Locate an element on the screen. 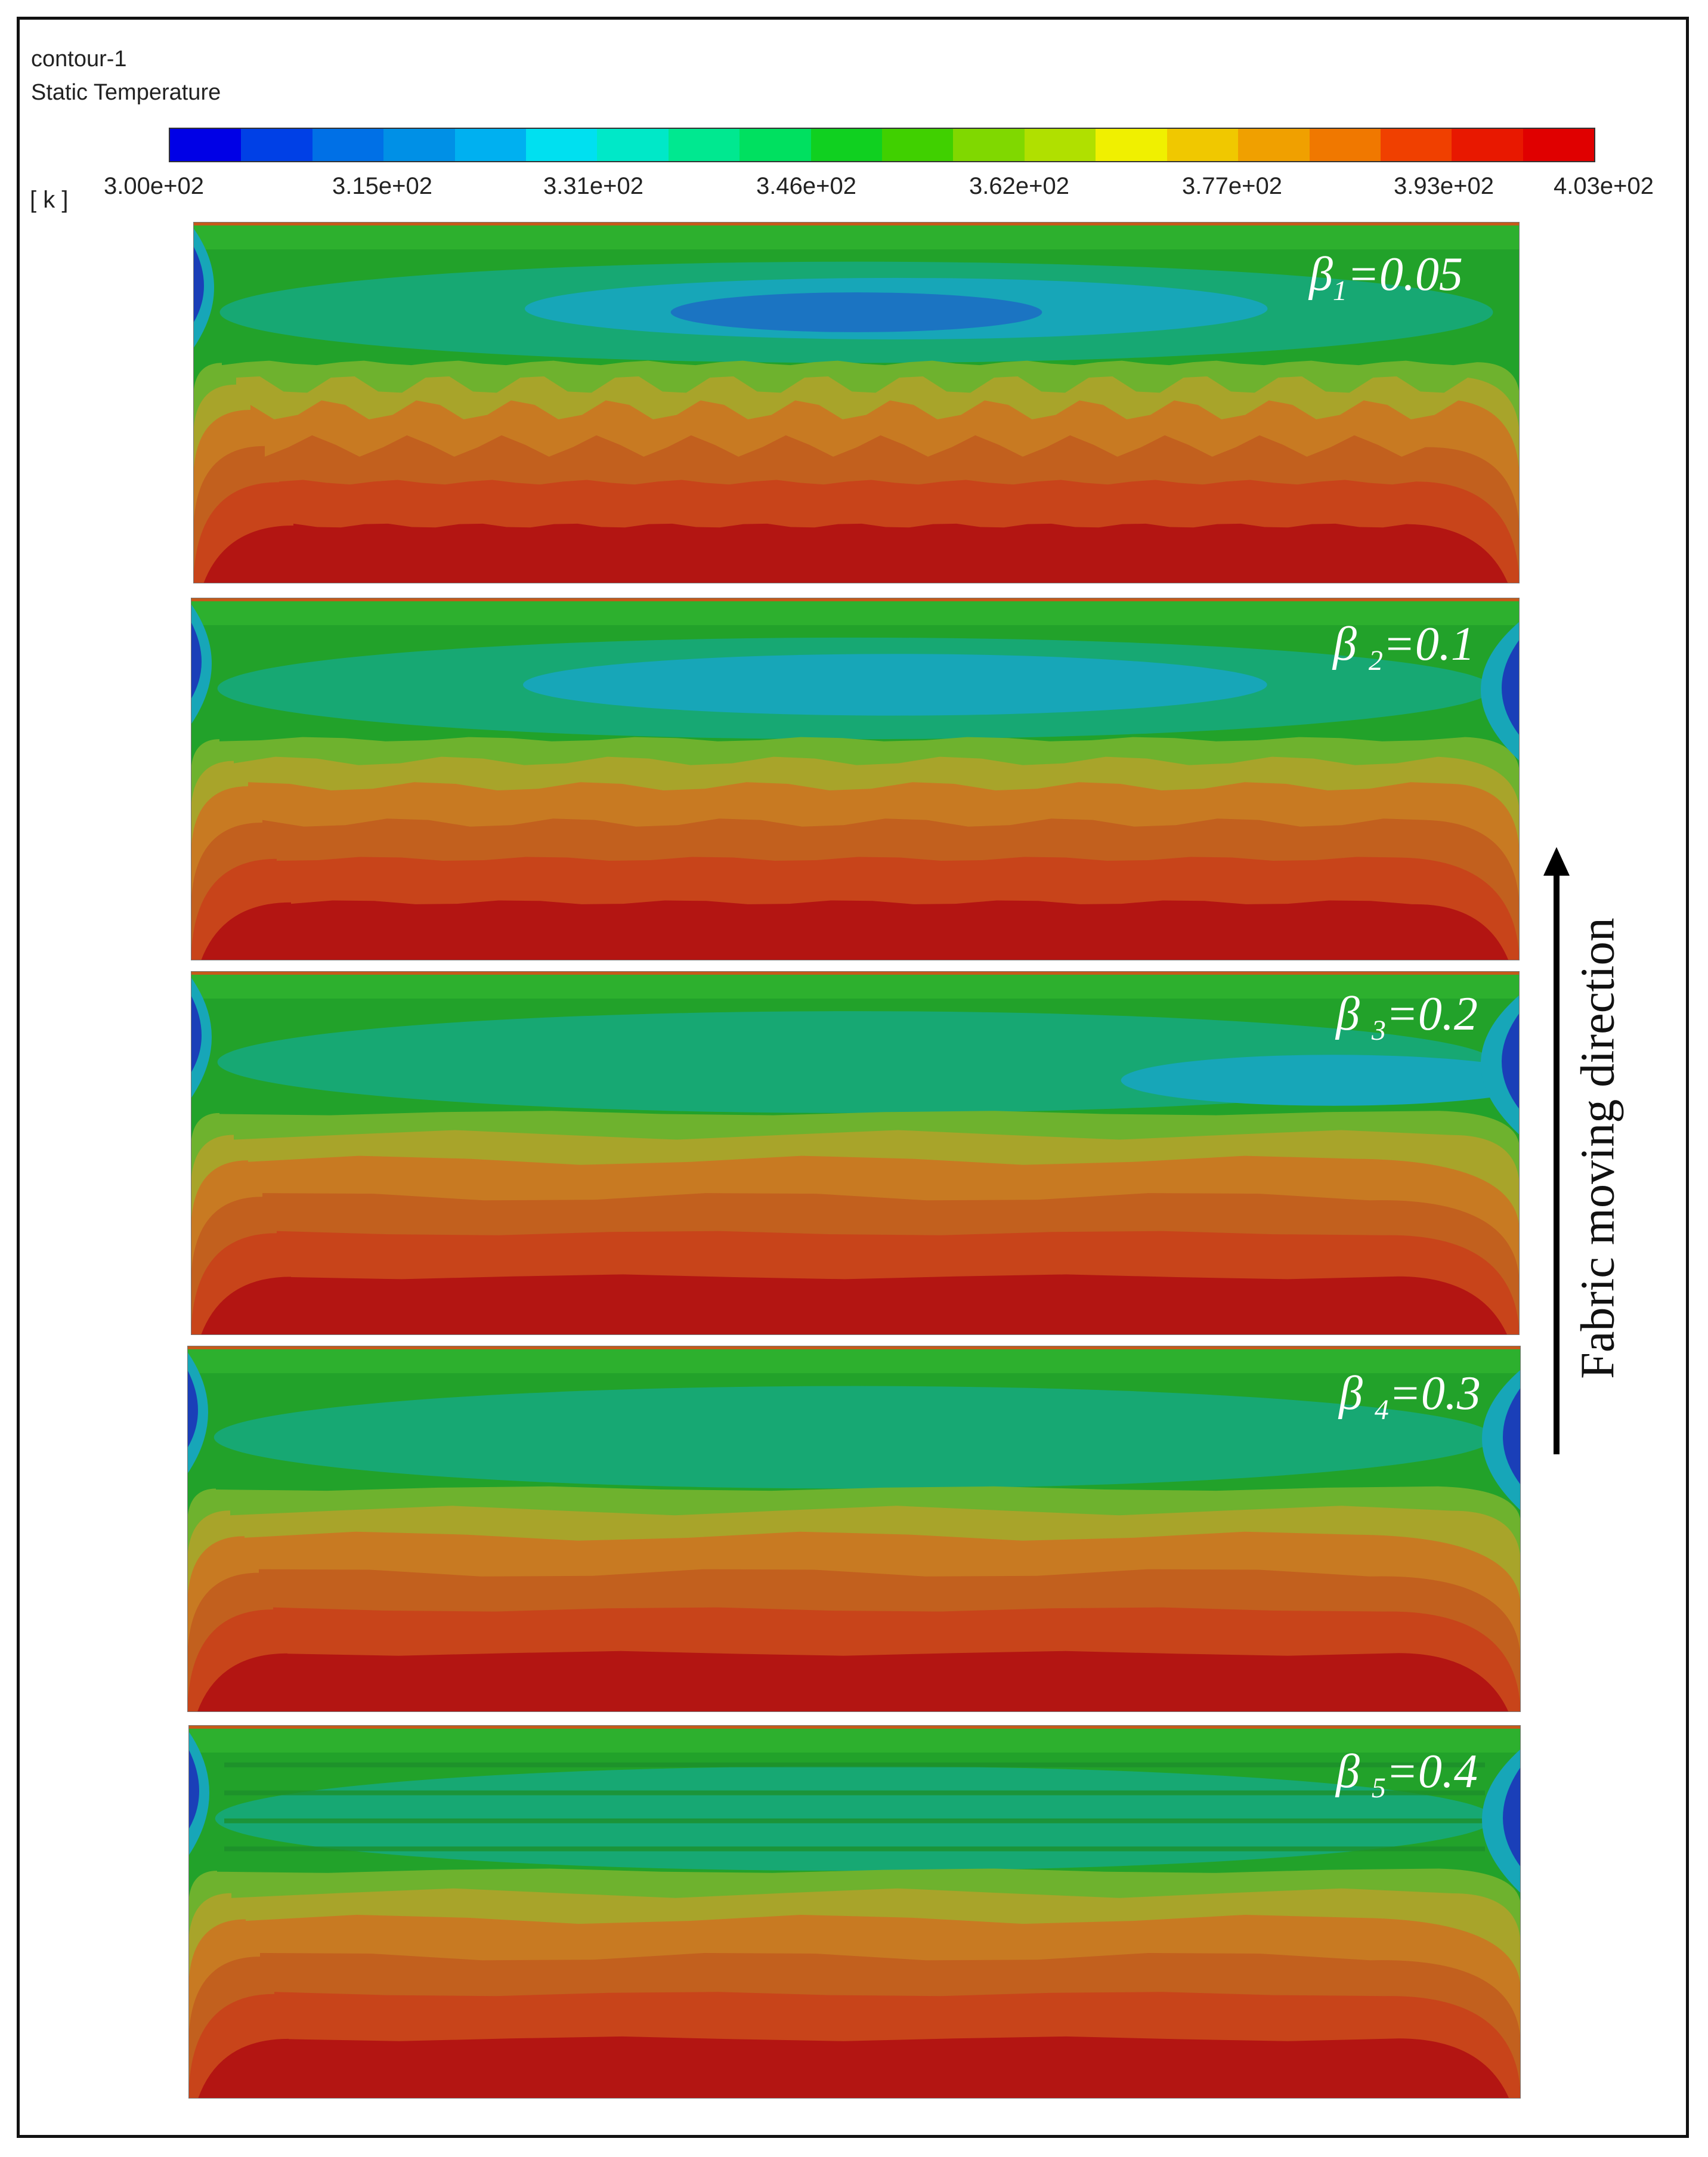 Image resolution: width=1708 pixels, height=2157 pixels. colorbar-tick-label: 3.93e+02 is located at coordinates (1444, 186).